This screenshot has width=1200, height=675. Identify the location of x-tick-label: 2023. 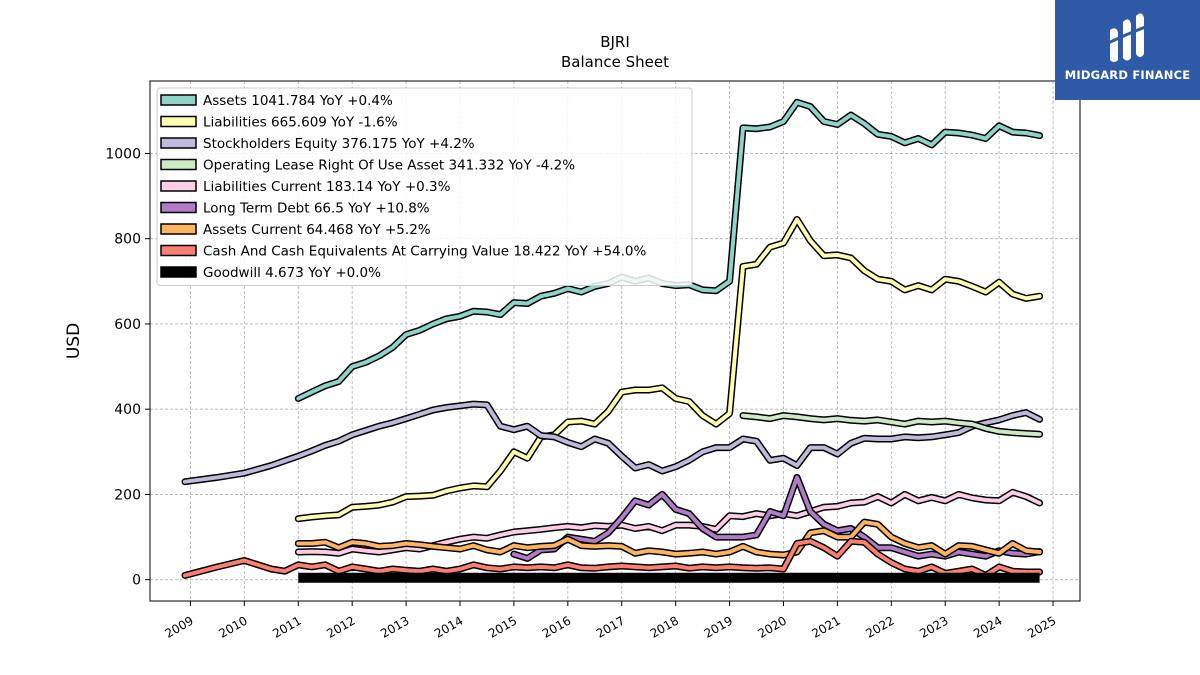
(933, 626).